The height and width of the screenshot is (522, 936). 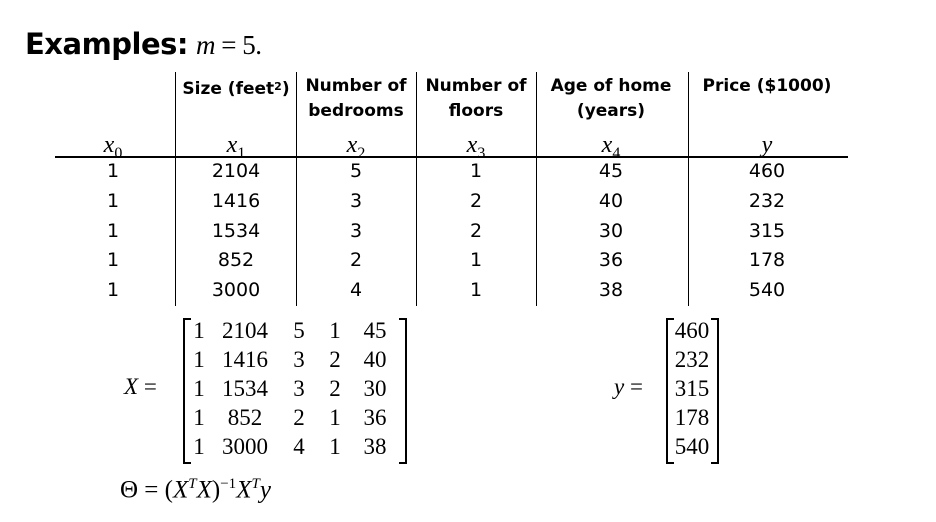 What do you see at coordinates (236, 231) in the screenshot?
I see `table-cell: 1534` at bounding box center [236, 231].